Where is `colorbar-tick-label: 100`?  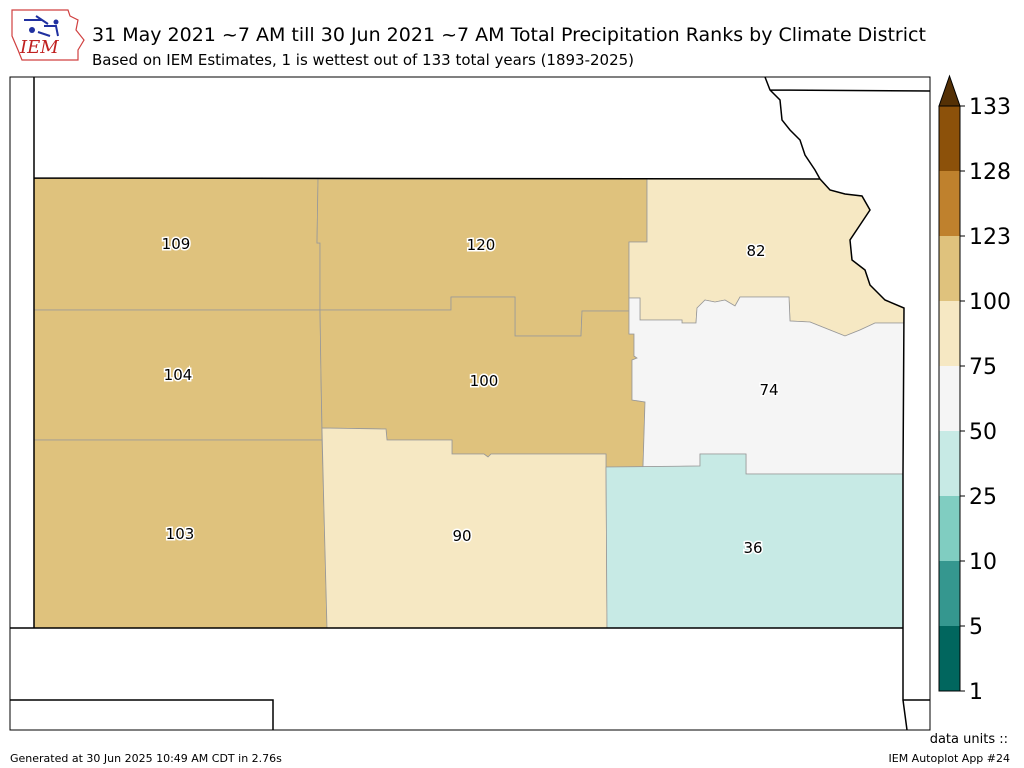
colorbar-tick-label: 100 is located at coordinates (990, 302).